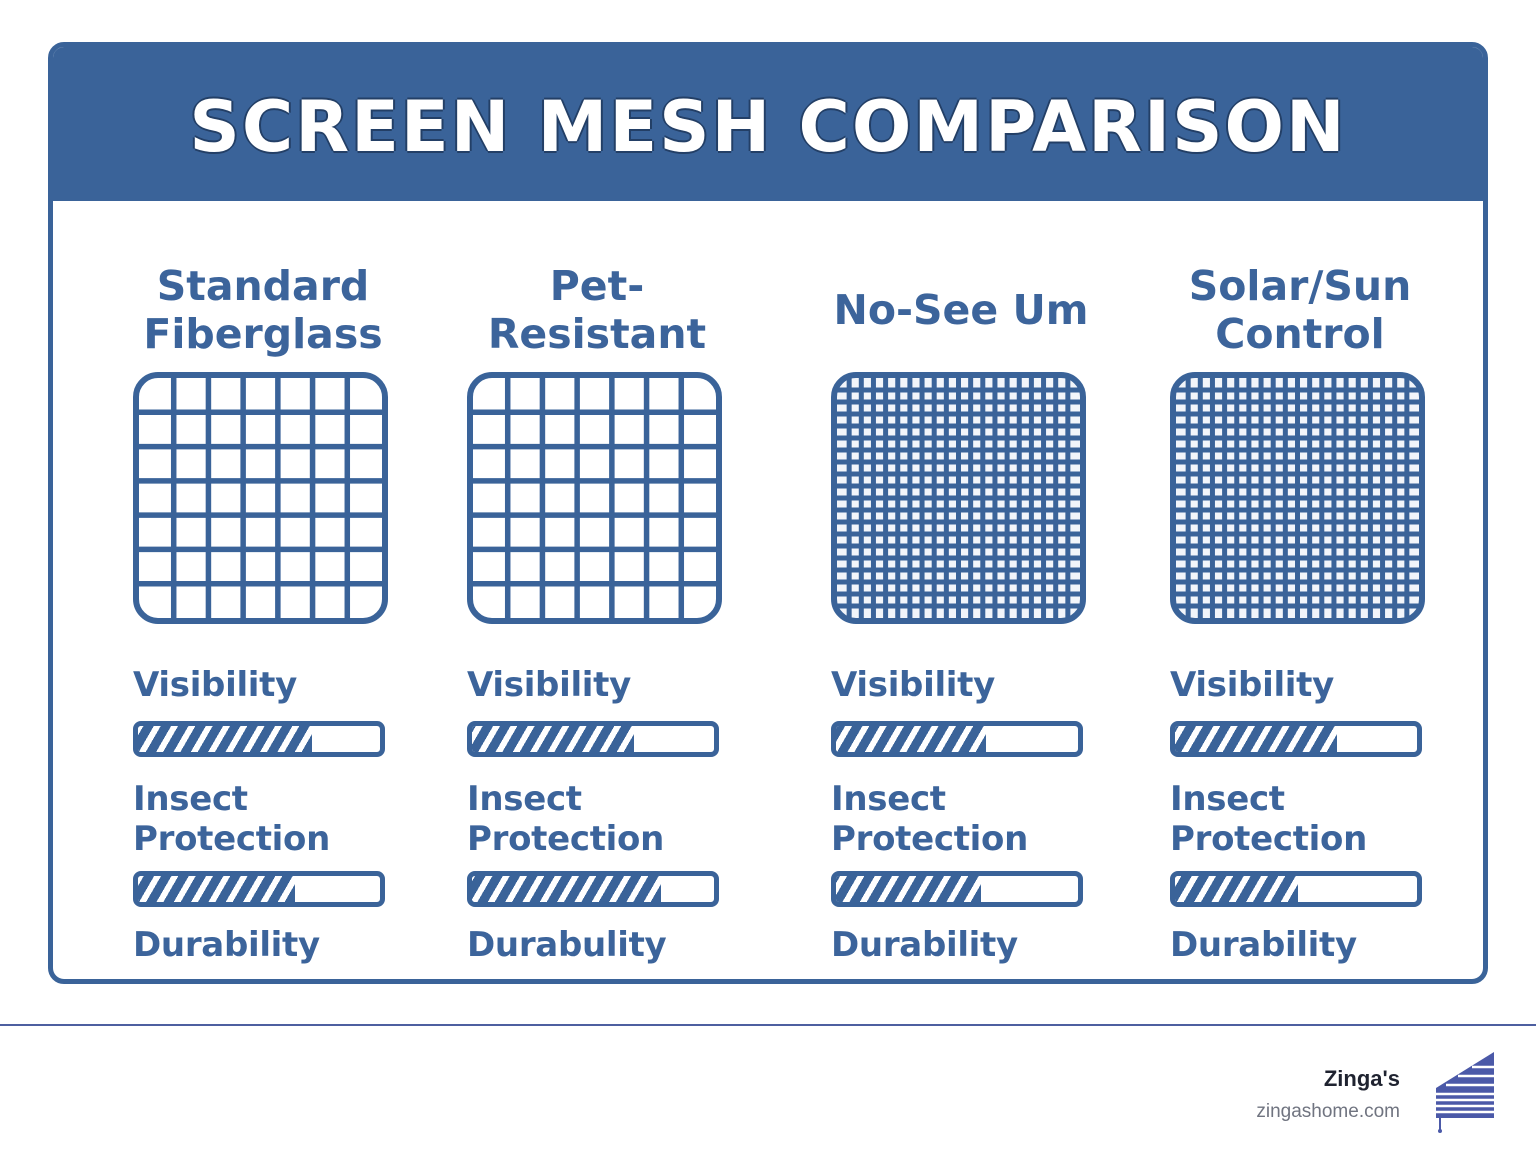  Describe the element at coordinates (1464, 1092) in the screenshot. I see `zingas-blinds-logo-icon` at that location.